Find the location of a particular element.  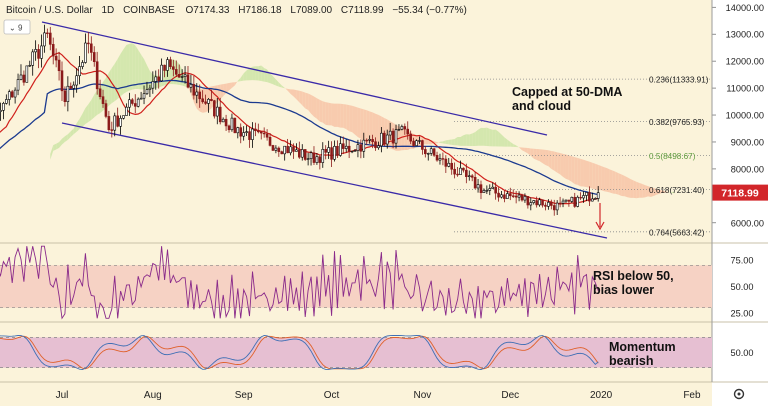

symbol-name: Bitcoin / U.S. Dollar is located at coordinates (49, 10).